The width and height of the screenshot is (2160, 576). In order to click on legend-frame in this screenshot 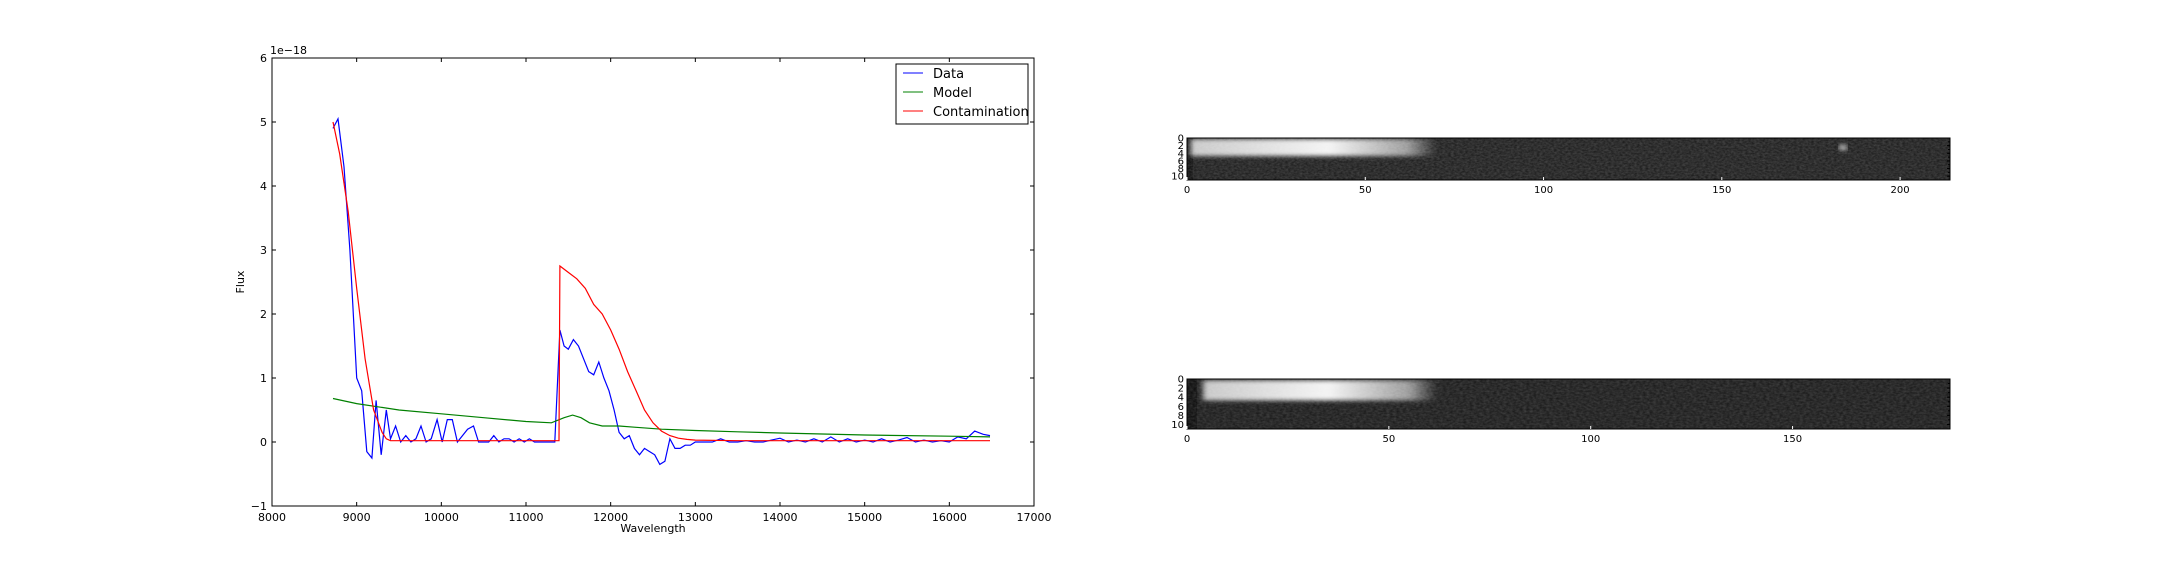, I will do `click(962, 94)`.